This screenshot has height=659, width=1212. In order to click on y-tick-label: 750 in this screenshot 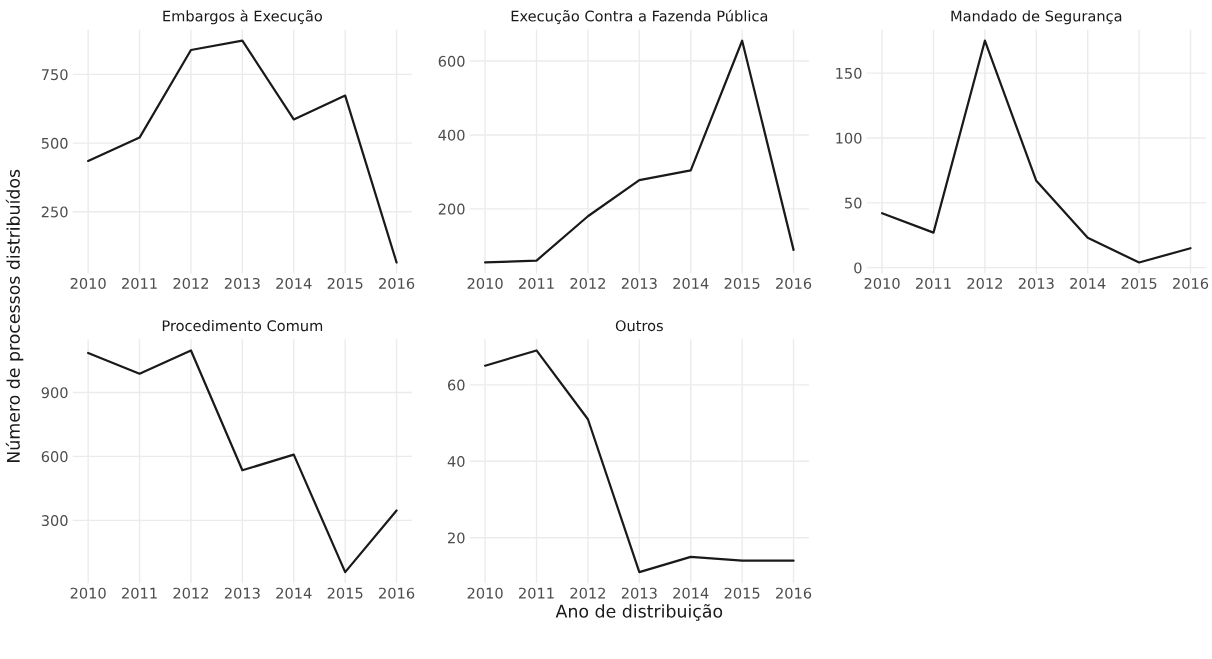, I will do `click(54, 75)`.